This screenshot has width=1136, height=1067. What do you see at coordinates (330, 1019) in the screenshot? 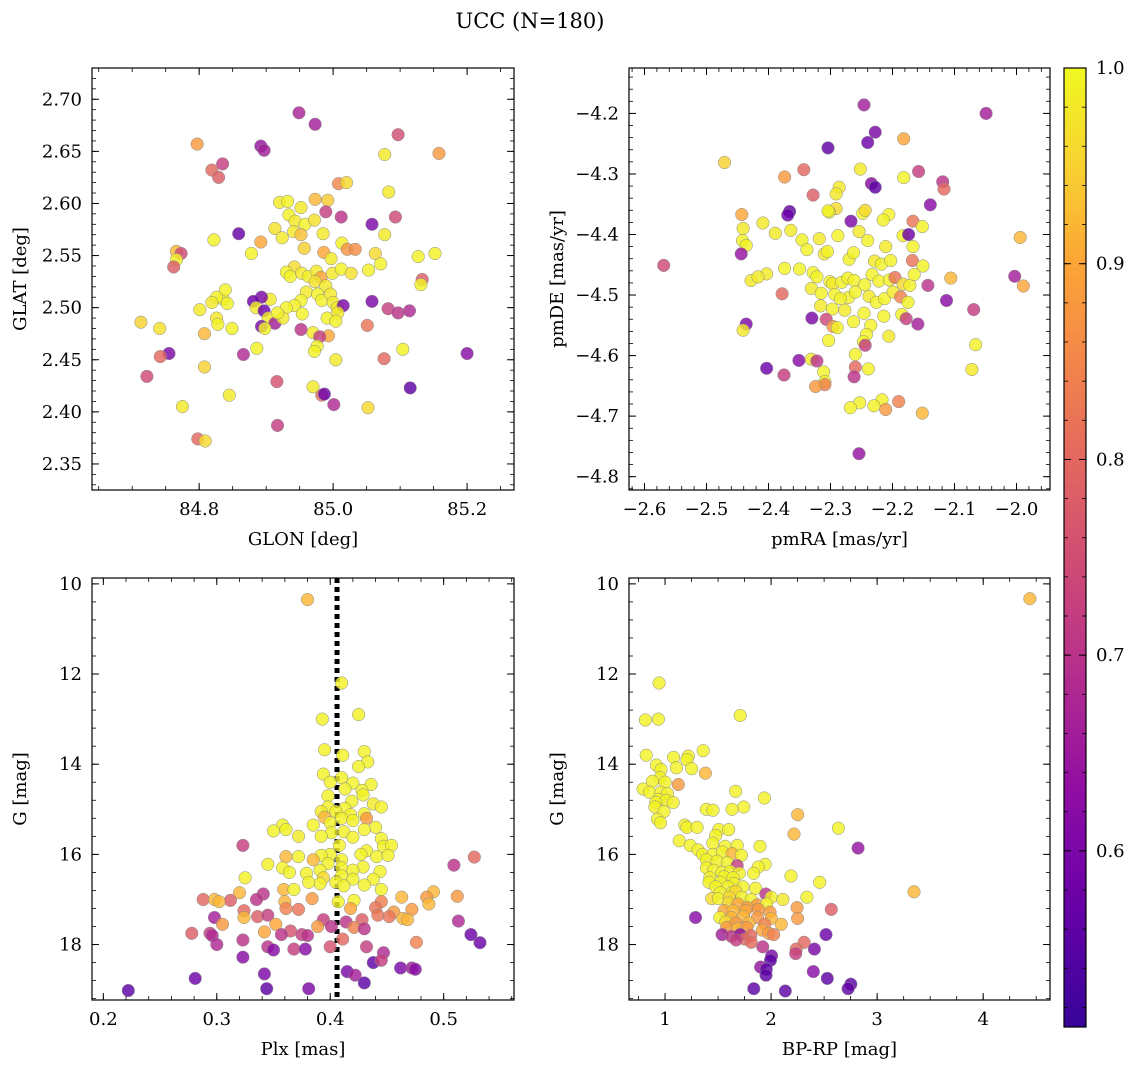
I see `x-tick-label: 0.4` at bounding box center [330, 1019].